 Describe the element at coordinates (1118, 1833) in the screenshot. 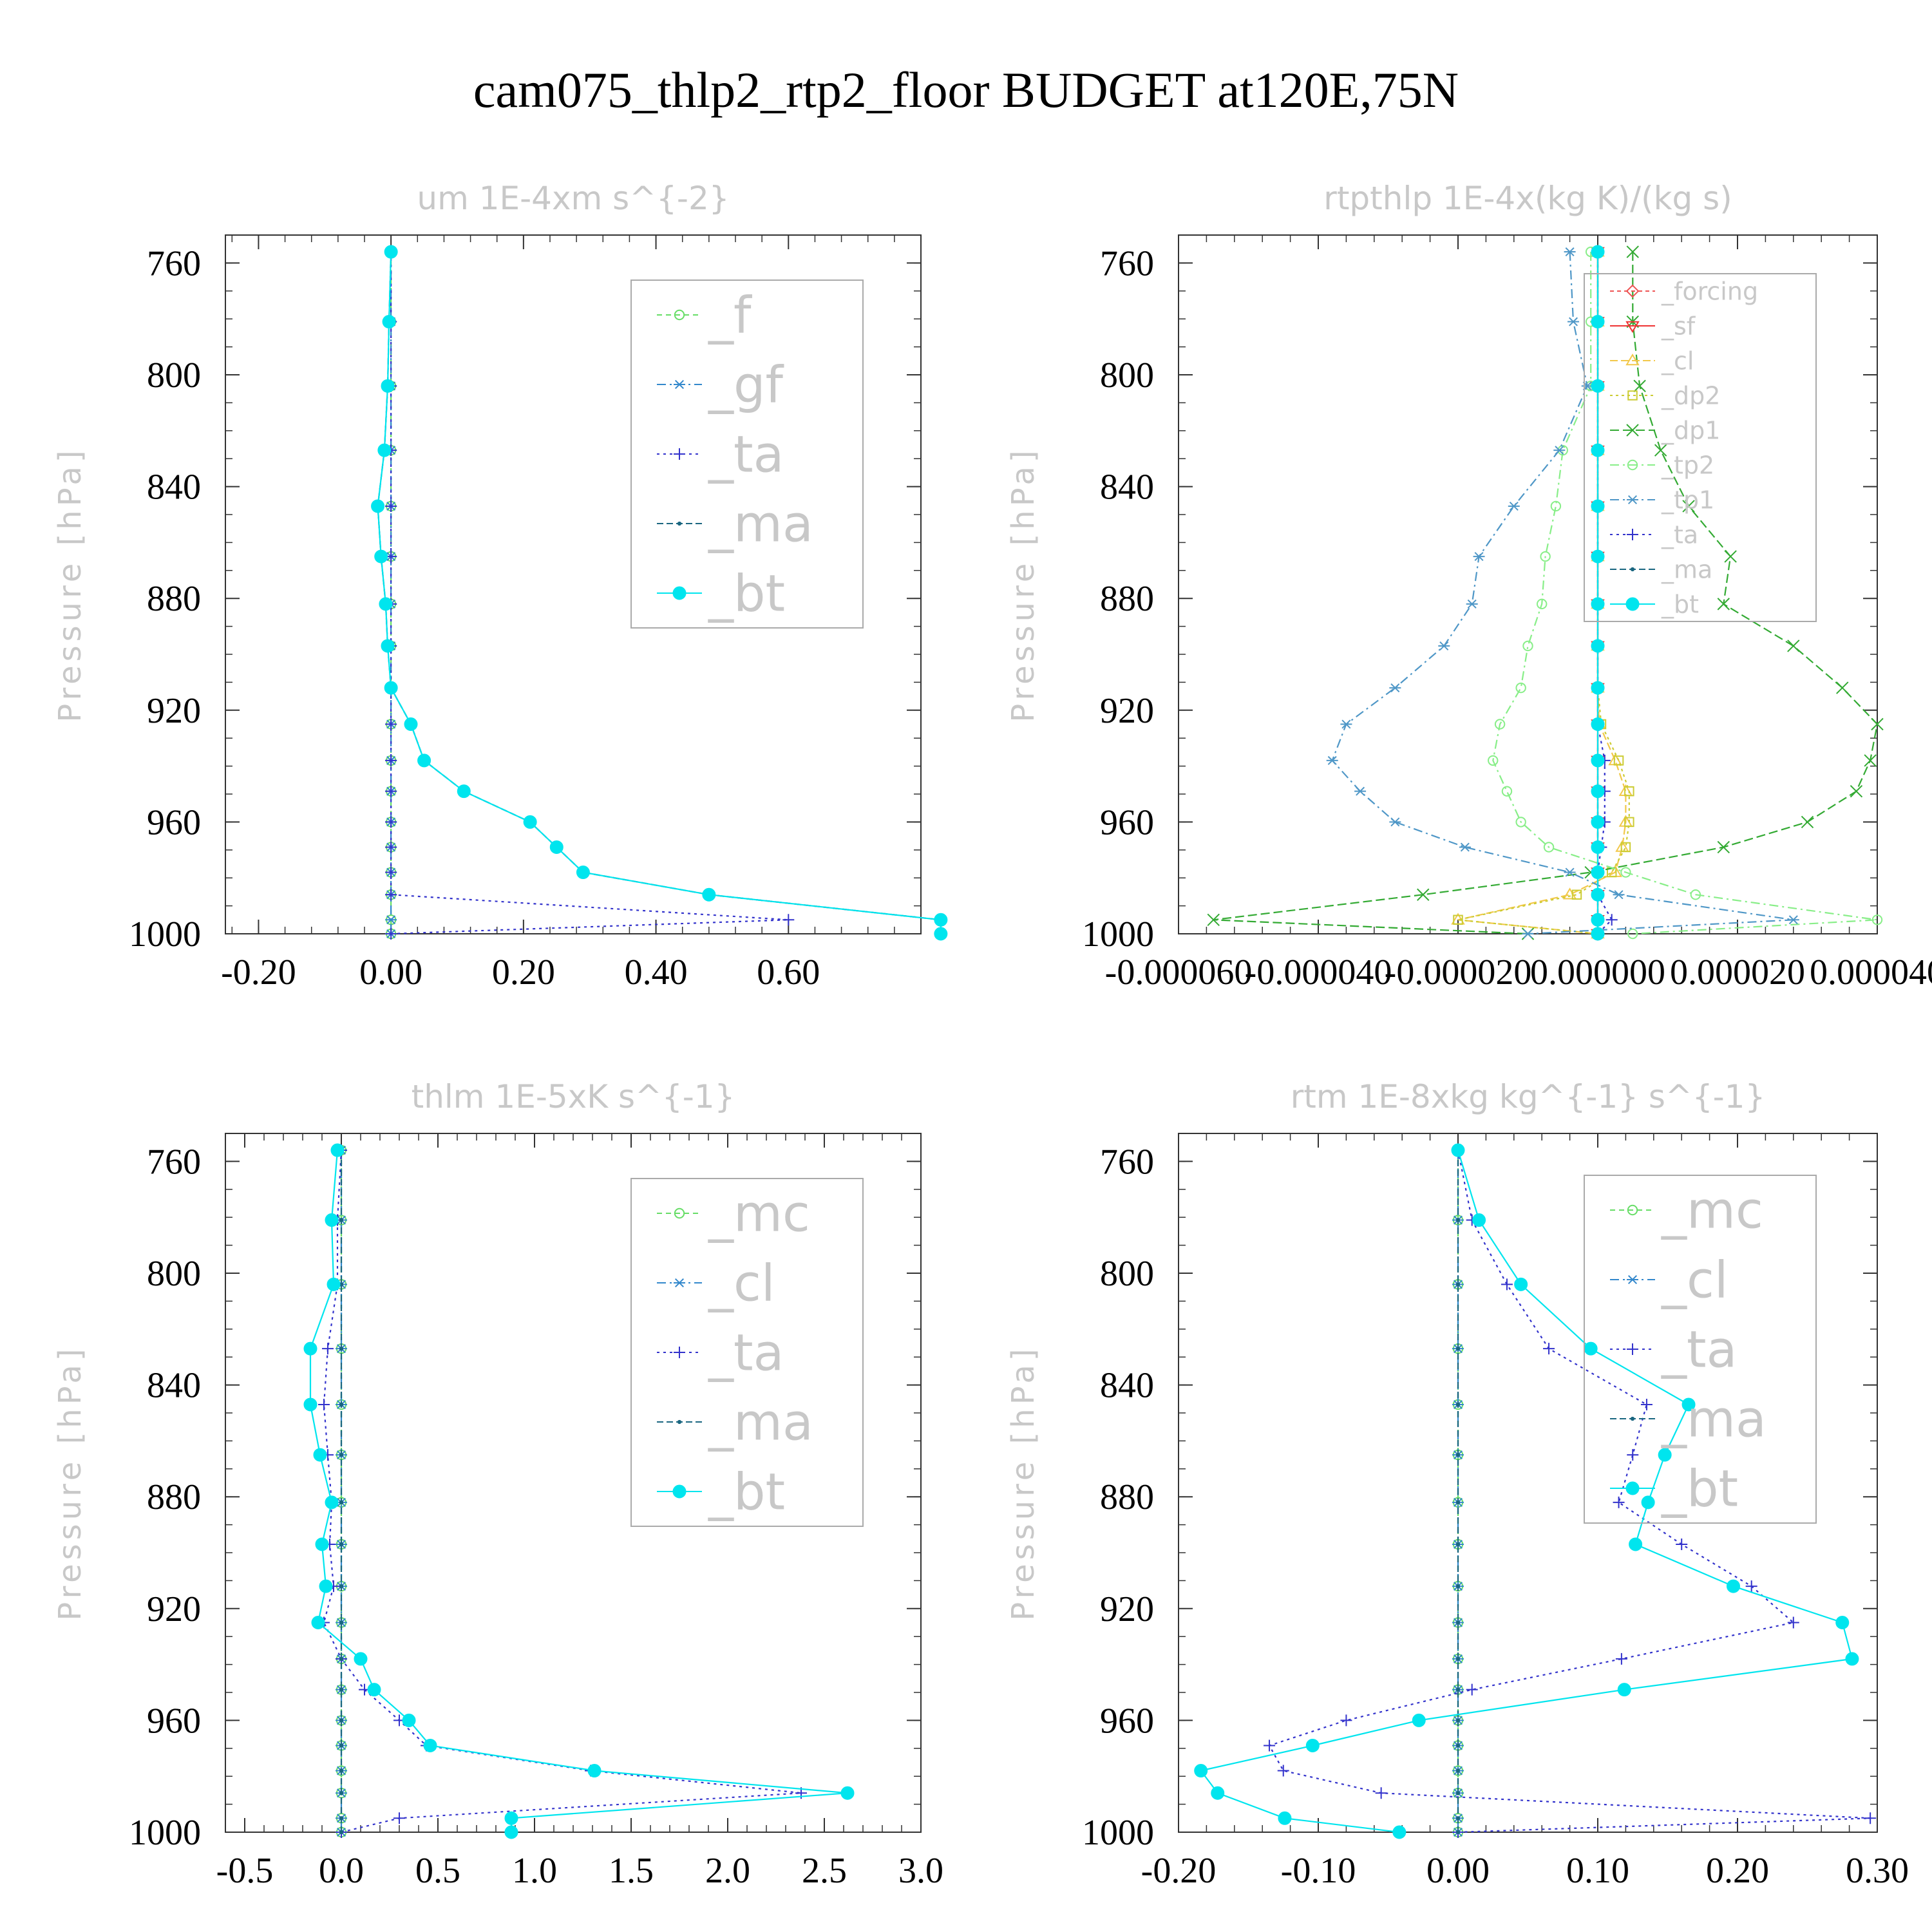

I see `y-tick-label: 1000` at that location.